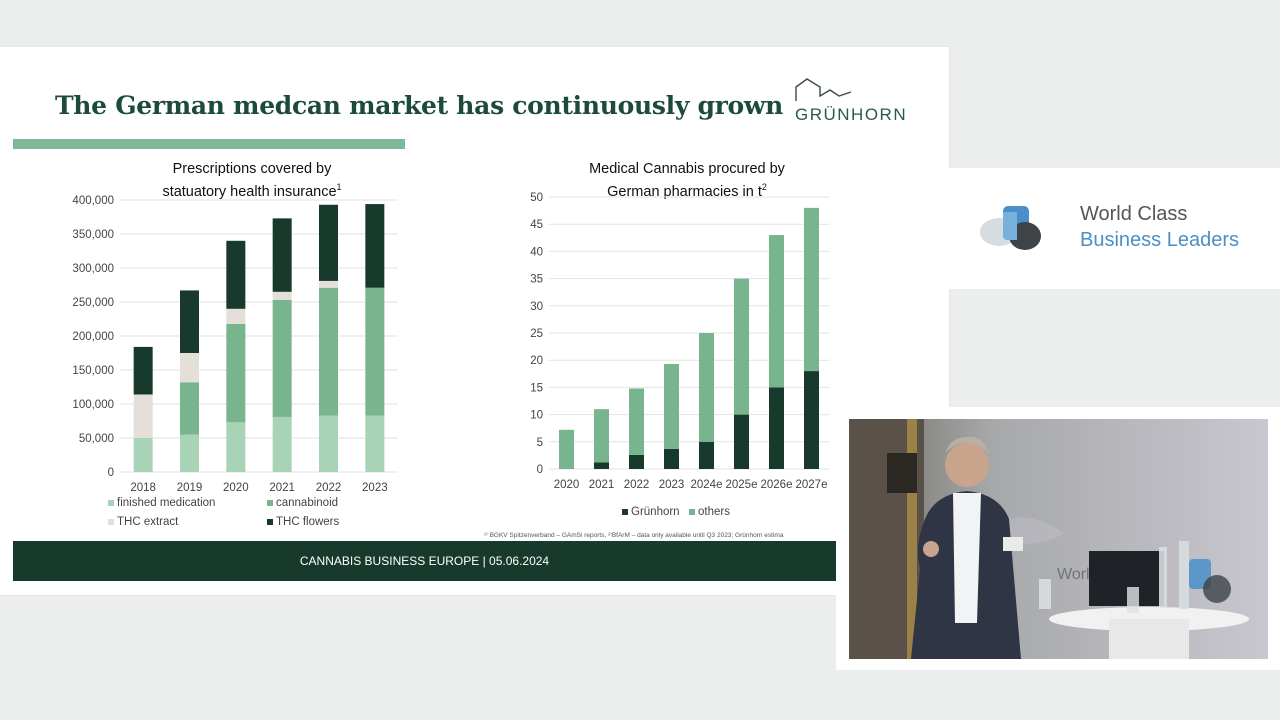 The image size is (1280, 720). What do you see at coordinates (282, 255) in the screenshot?
I see `bar-thc-flowers-2021` at bounding box center [282, 255].